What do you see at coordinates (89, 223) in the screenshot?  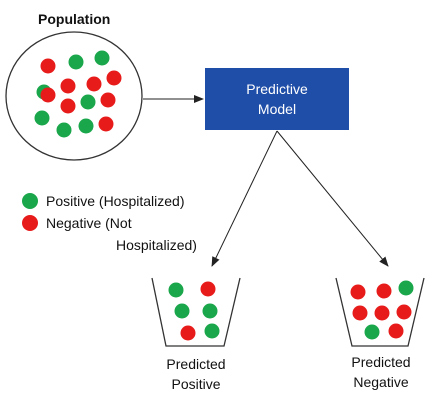 I see `legend-label-negative-line1: Negative (Not` at bounding box center [89, 223].